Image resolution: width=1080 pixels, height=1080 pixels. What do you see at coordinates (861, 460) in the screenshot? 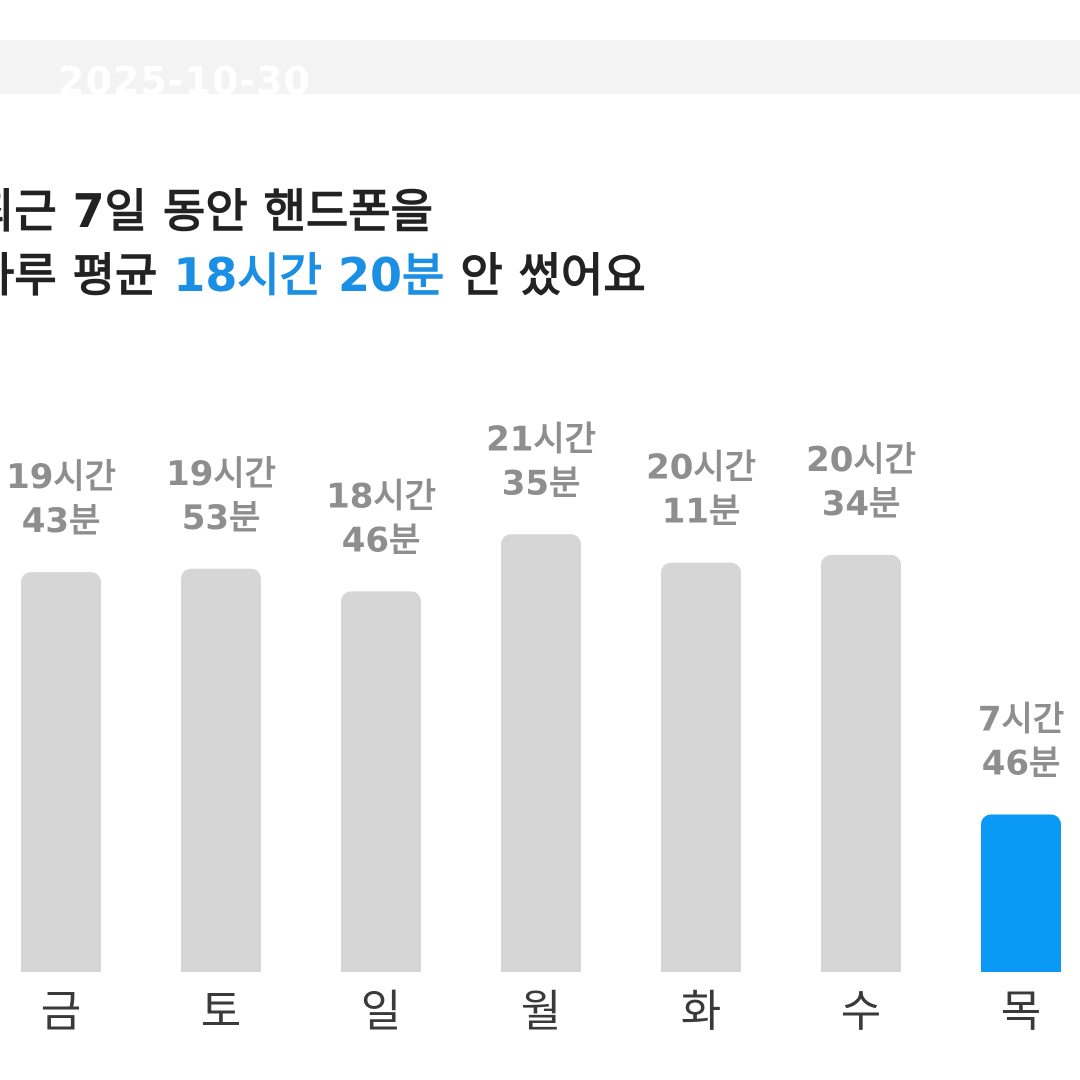
I see `bar-value-hours-수: 20시간` at bounding box center [861, 460].